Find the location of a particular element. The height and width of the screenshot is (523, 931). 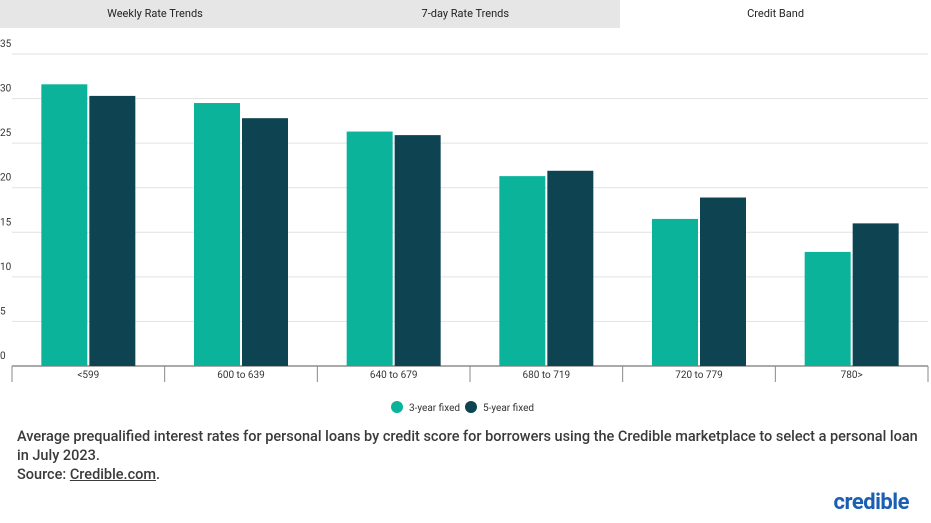

logo: credible is located at coordinates (871, 502).